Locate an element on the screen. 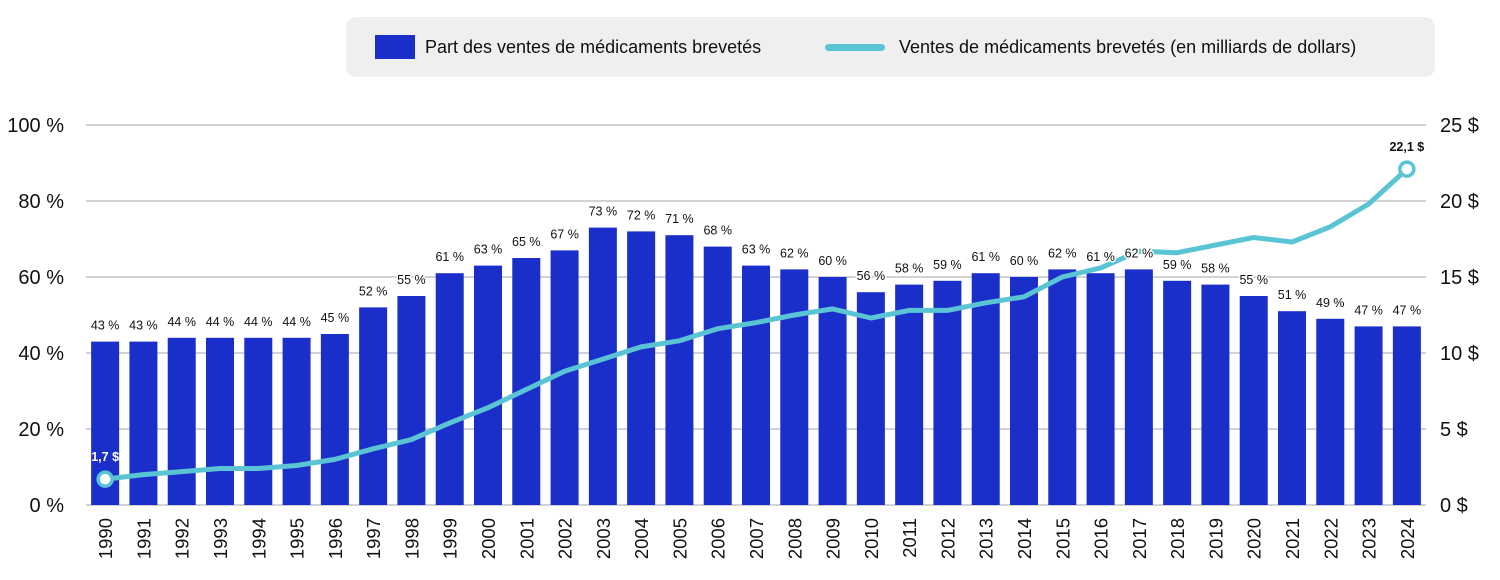 This screenshot has height=580, width=1500. x-tick-label: 2005 is located at coordinates (679, 538).